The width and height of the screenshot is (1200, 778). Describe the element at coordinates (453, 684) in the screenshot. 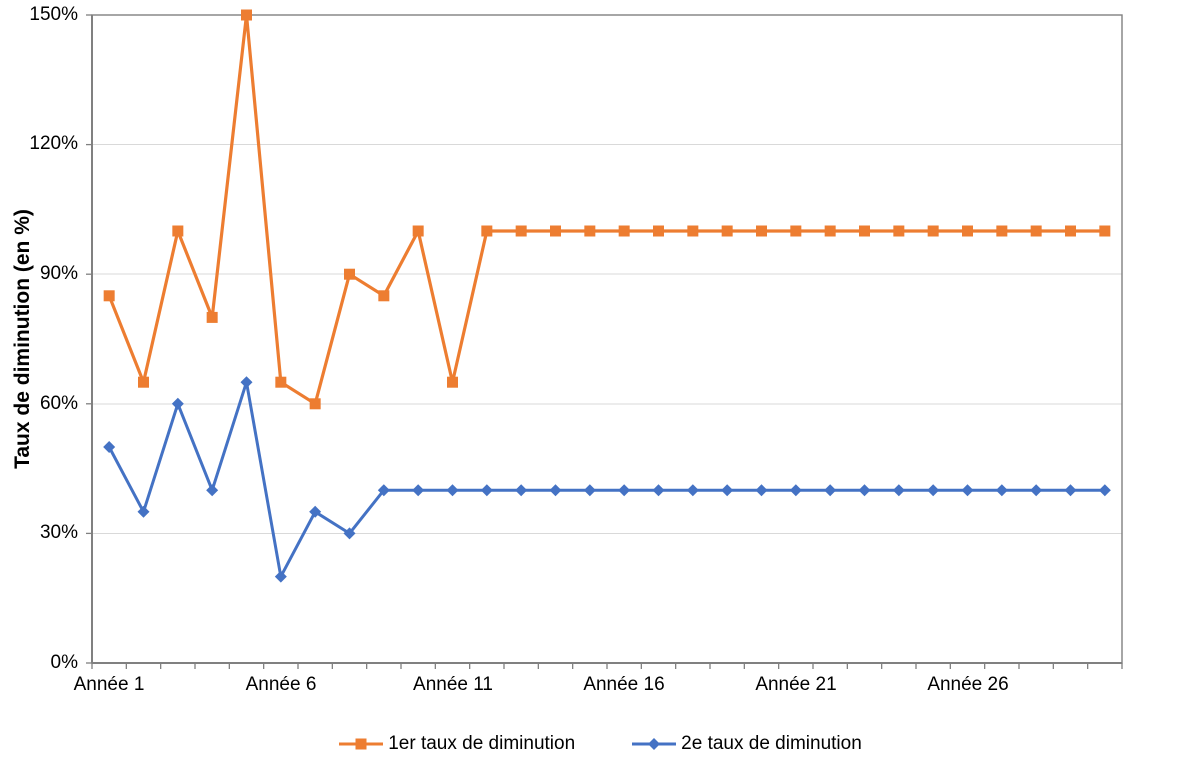

I see `x-tick-label: Année 11` at that location.